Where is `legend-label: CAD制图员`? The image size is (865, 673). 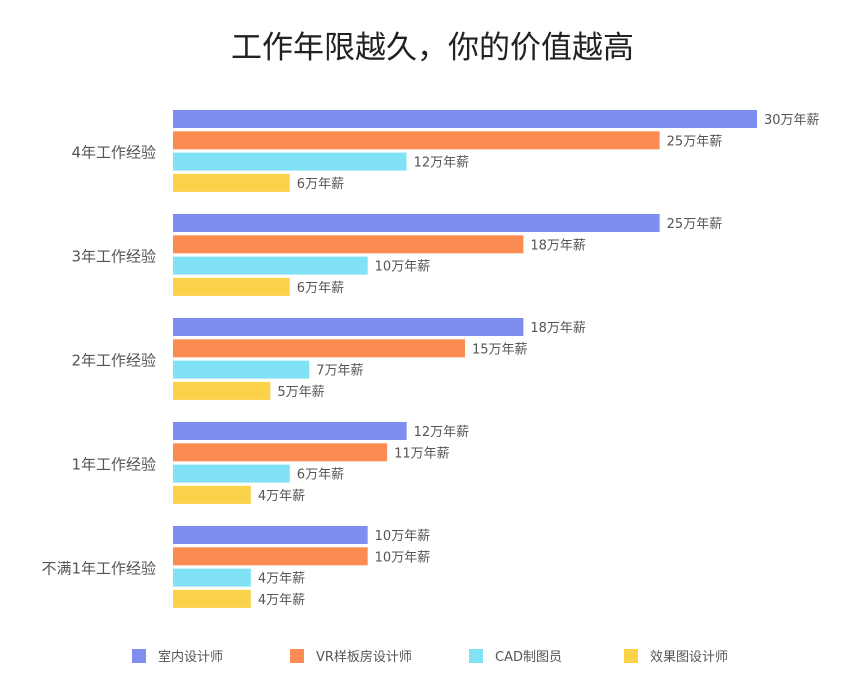 legend-label: CAD制图员 is located at coordinates (528, 657).